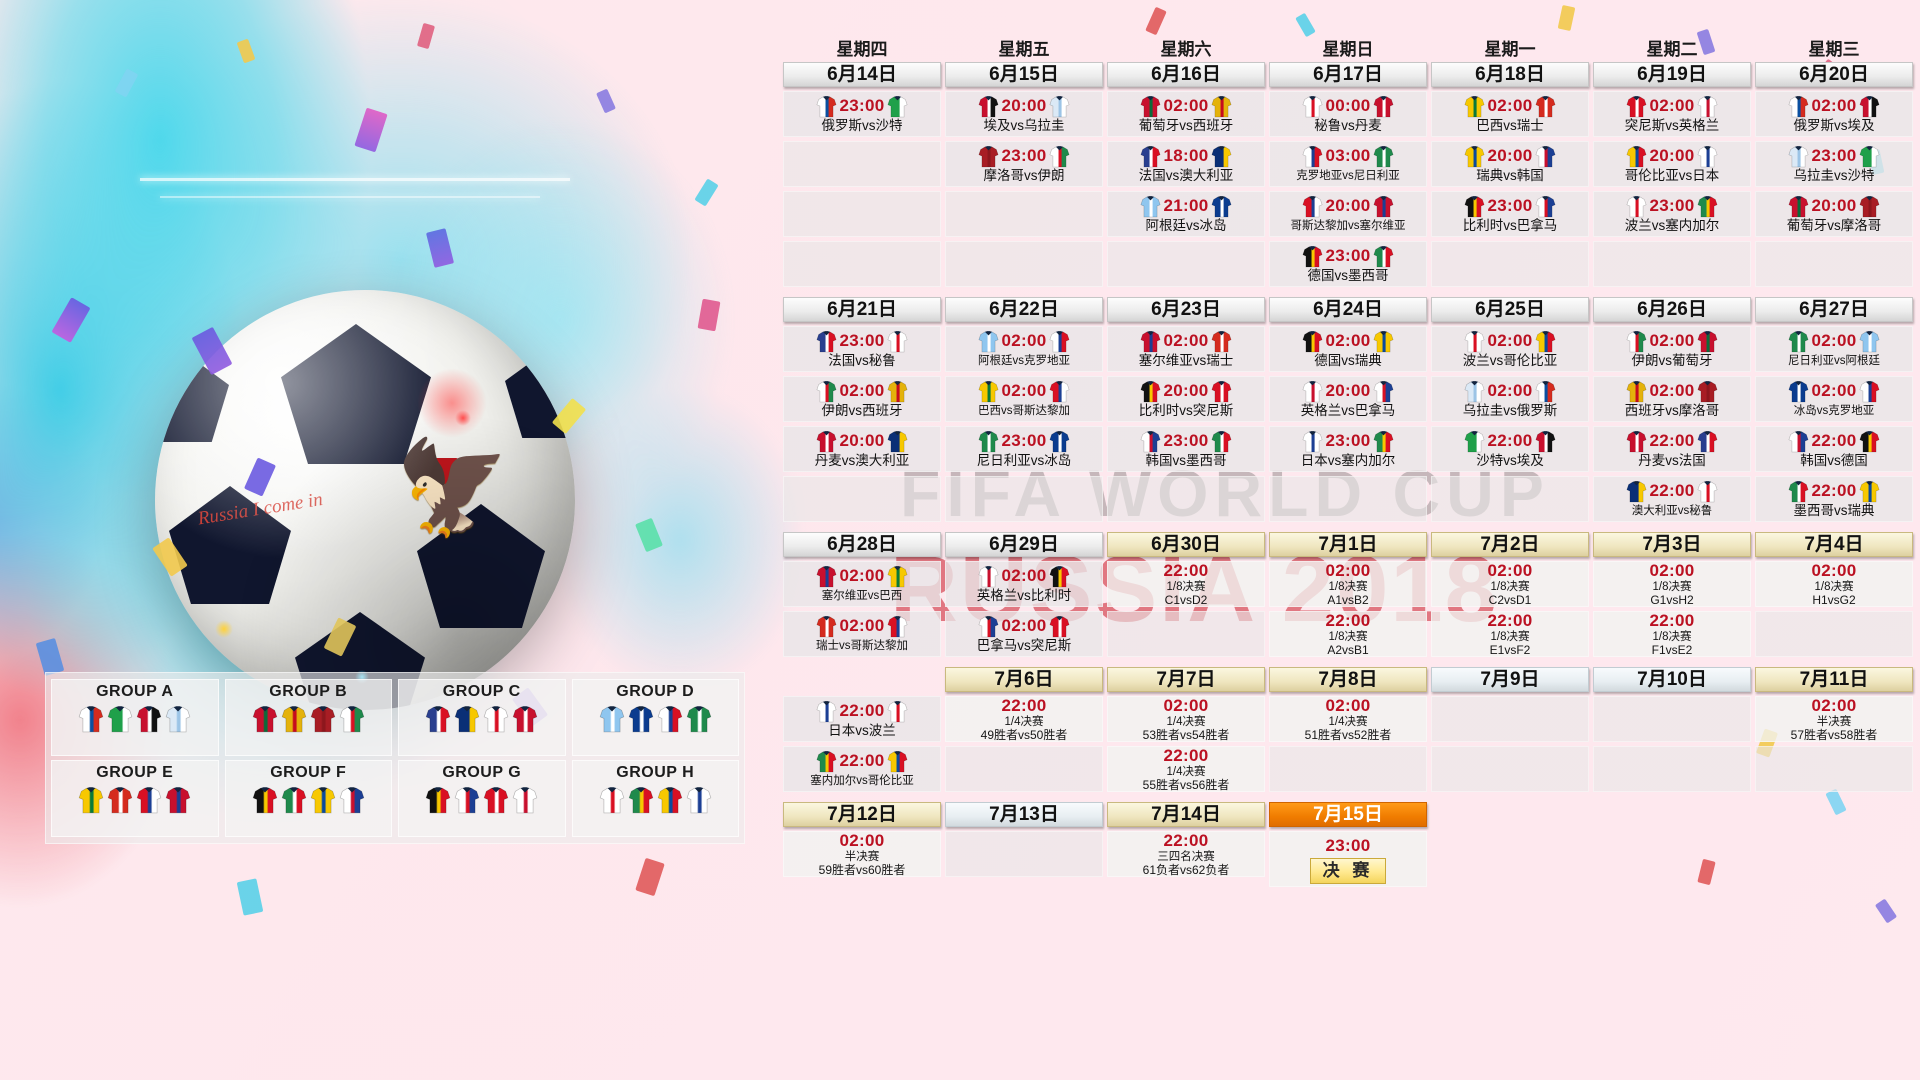  What do you see at coordinates (1024, 679) in the screenshot?
I see `date-cell: 7月6日` at bounding box center [1024, 679].